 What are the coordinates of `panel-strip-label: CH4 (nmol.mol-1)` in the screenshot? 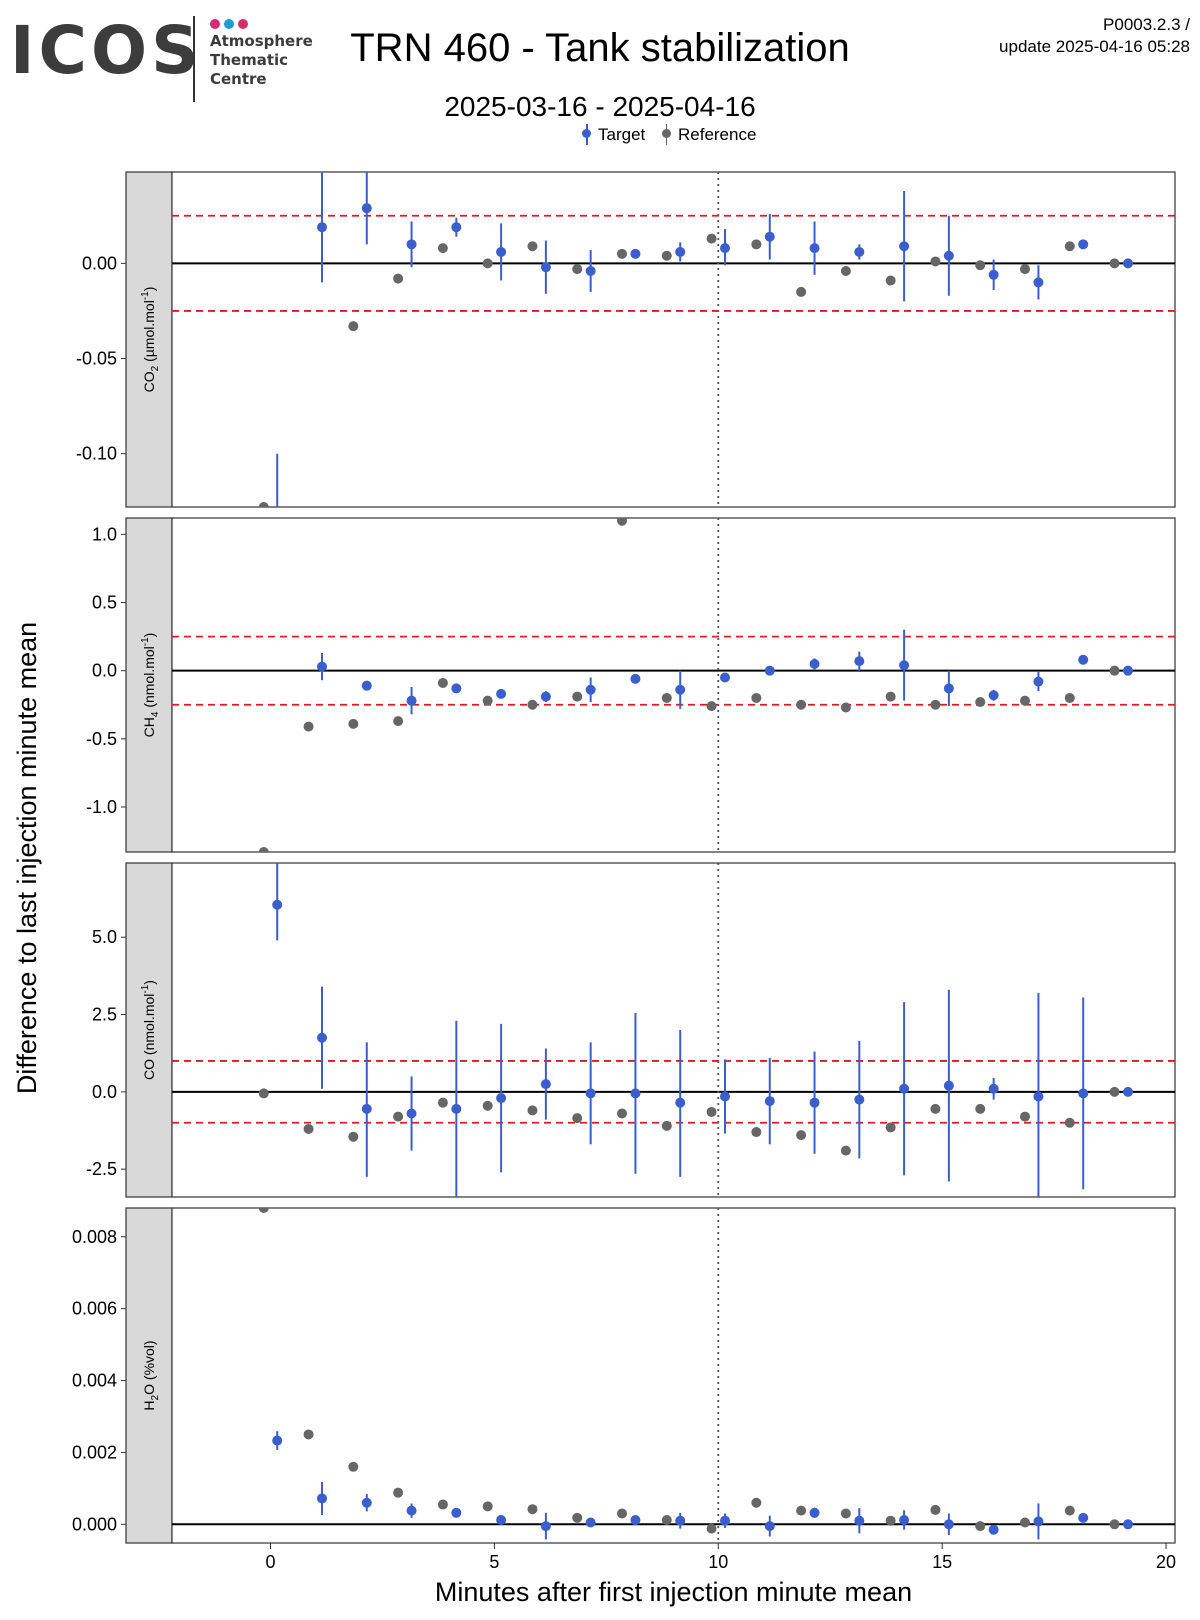 It's located at (150, 685).